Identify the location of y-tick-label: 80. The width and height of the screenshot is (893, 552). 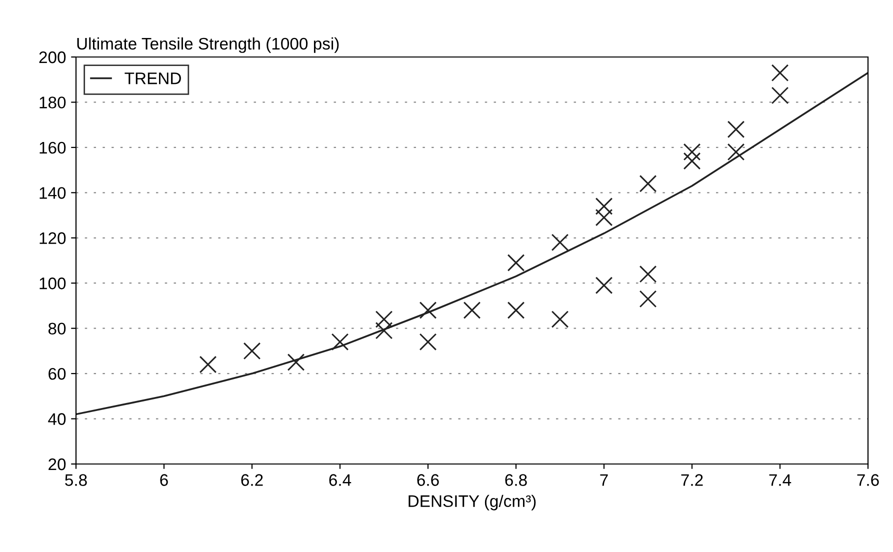
(57, 328).